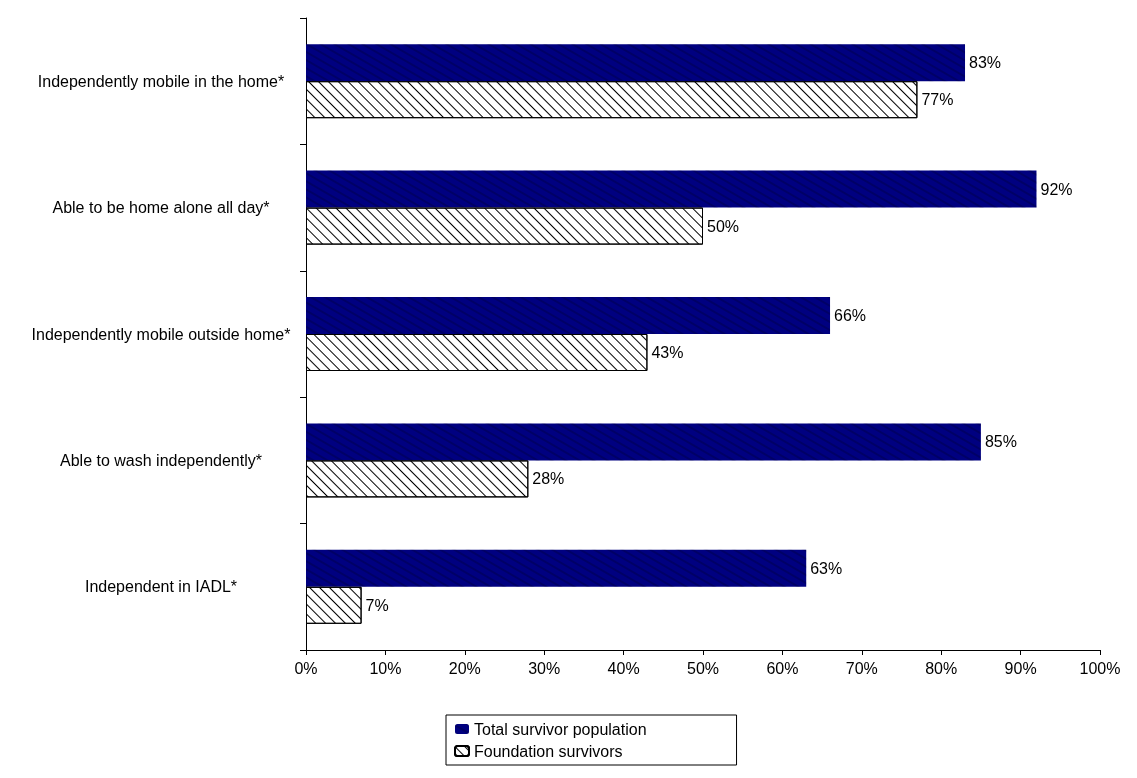 This screenshot has height=778, width=1137. What do you see at coordinates (161, 81) in the screenshot?
I see `y-tick-label: Independently mobile in the home*` at bounding box center [161, 81].